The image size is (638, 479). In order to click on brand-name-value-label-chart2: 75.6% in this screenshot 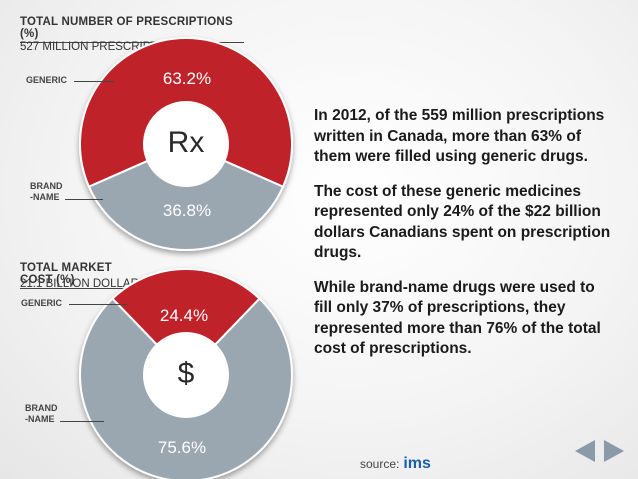, I will do `click(182, 447)`.